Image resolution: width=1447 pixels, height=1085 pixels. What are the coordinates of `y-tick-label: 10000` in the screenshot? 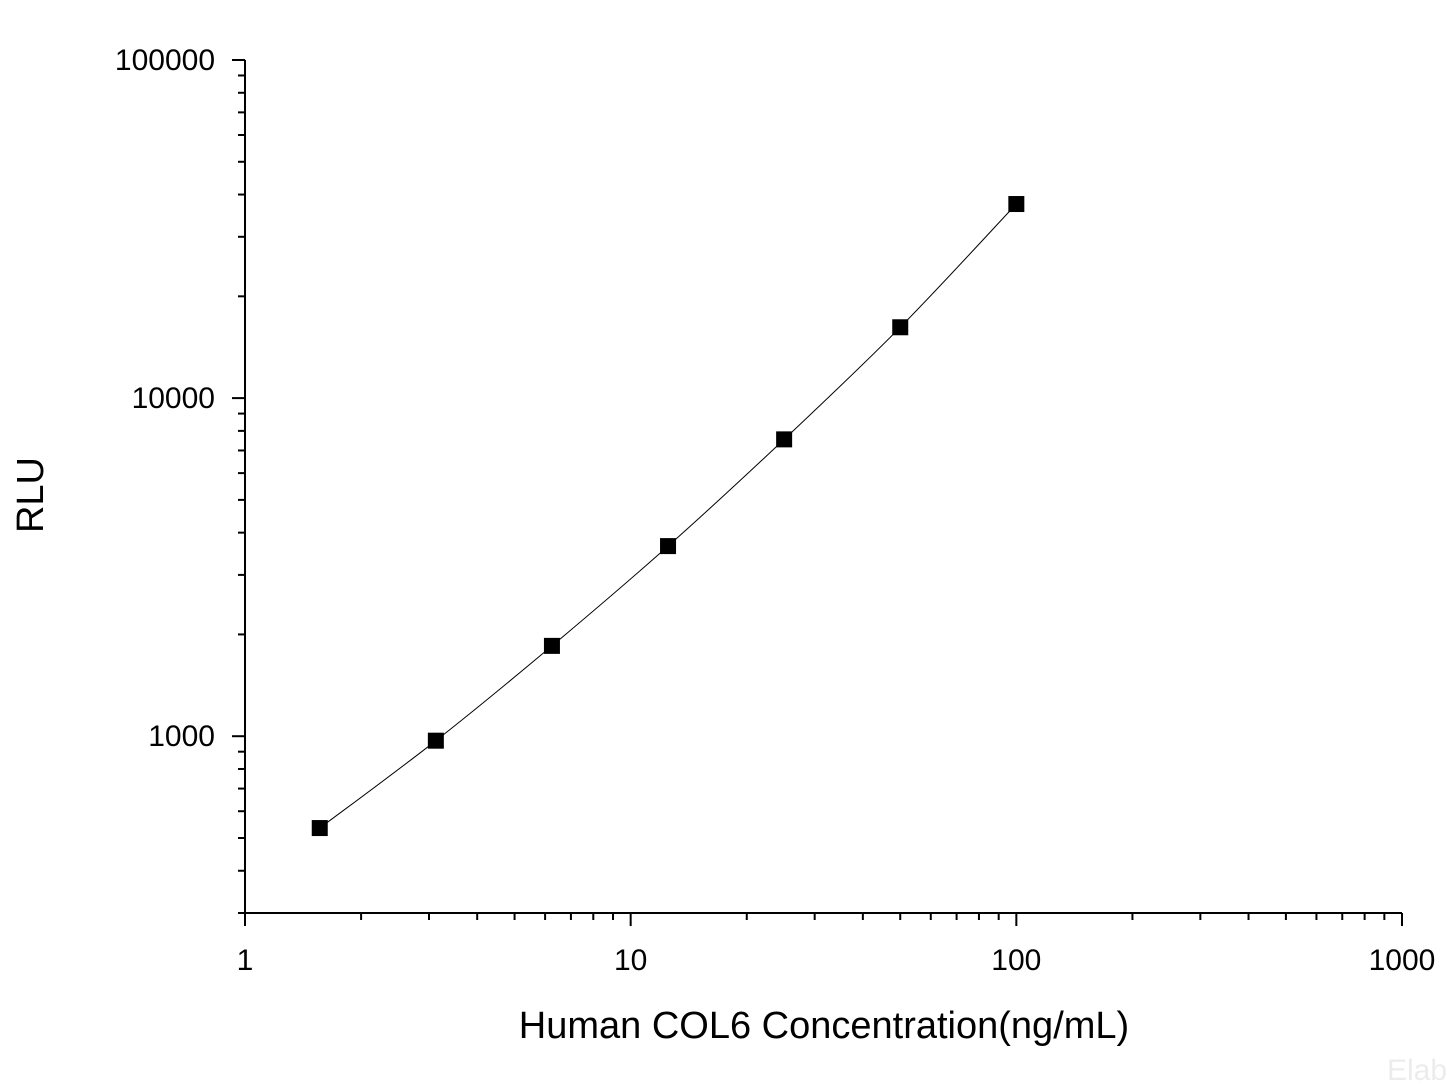 It's located at (173, 398).